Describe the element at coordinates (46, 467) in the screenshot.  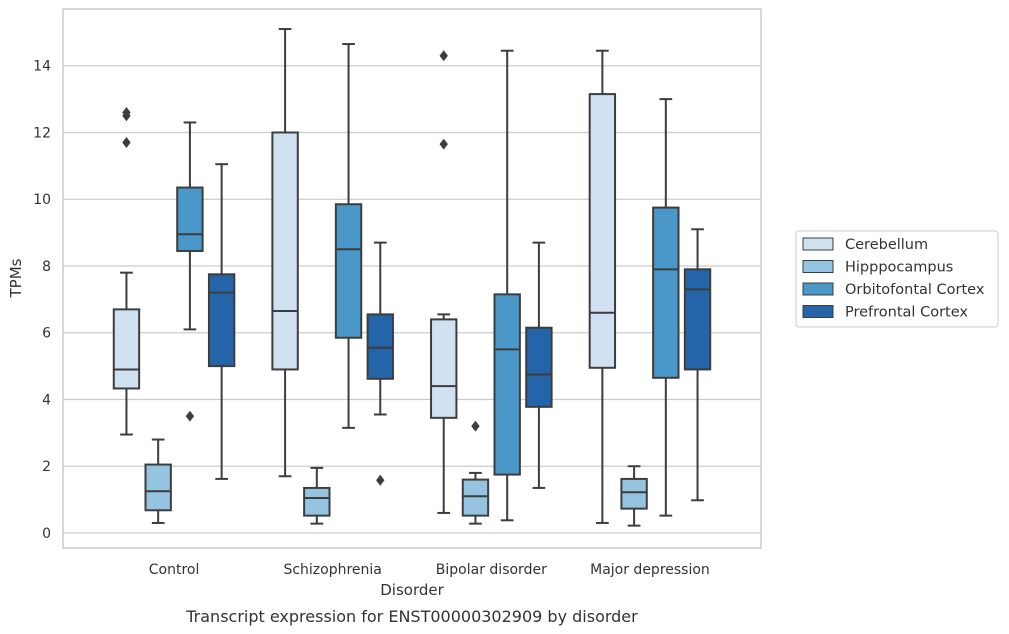
I see `y-tick-label: 2` at that location.